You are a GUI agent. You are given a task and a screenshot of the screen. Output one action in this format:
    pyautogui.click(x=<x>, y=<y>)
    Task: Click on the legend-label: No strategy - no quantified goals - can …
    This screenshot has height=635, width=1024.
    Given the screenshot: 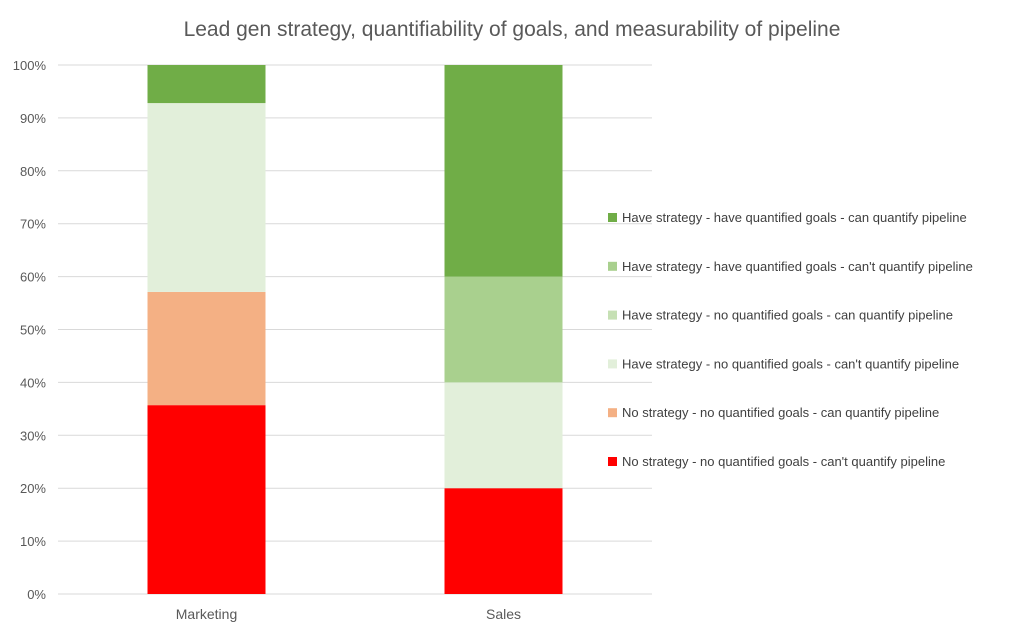 What is the action you would take?
    pyautogui.click(x=780, y=412)
    